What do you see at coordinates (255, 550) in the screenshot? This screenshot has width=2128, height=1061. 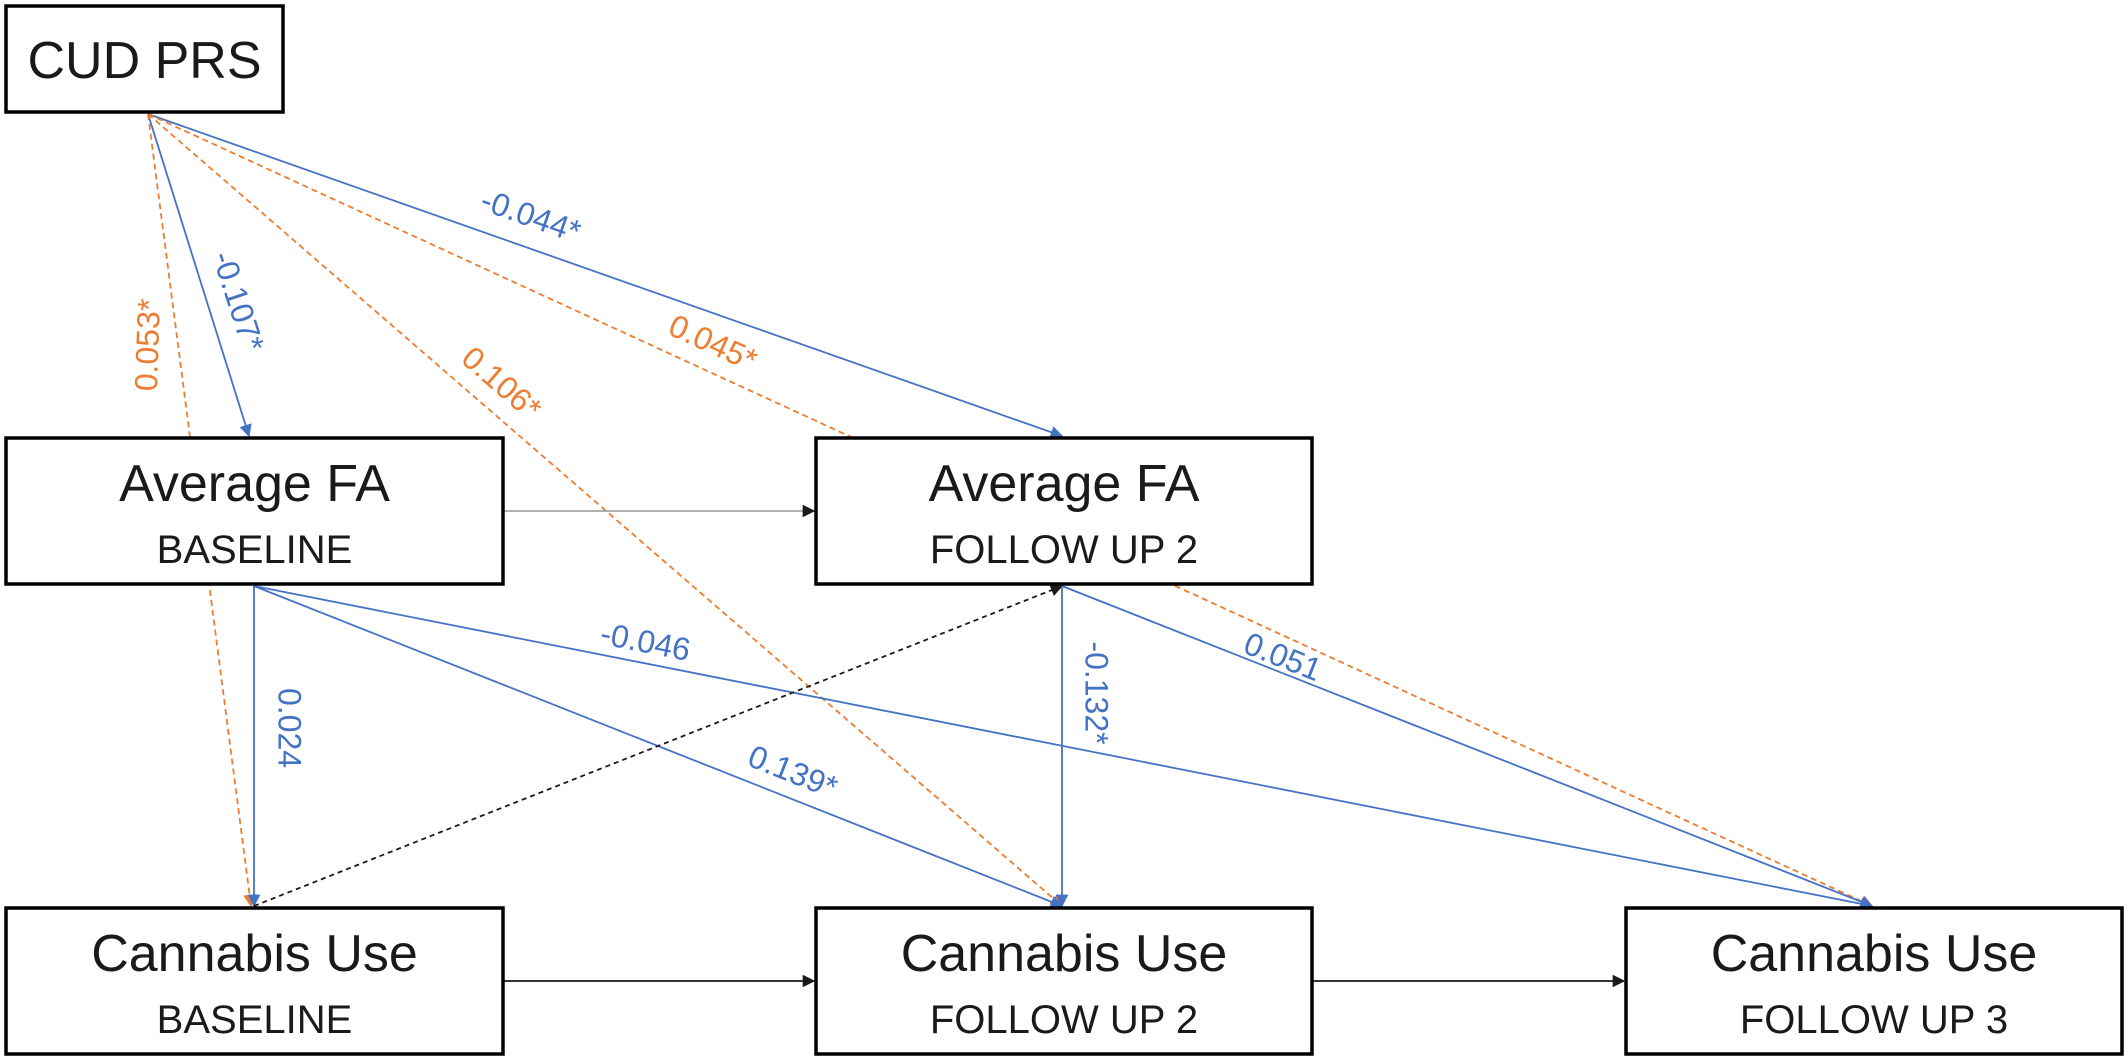 I see `node-fa-baseline-subtitle: BASELINE` at bounding box center [255, 550].